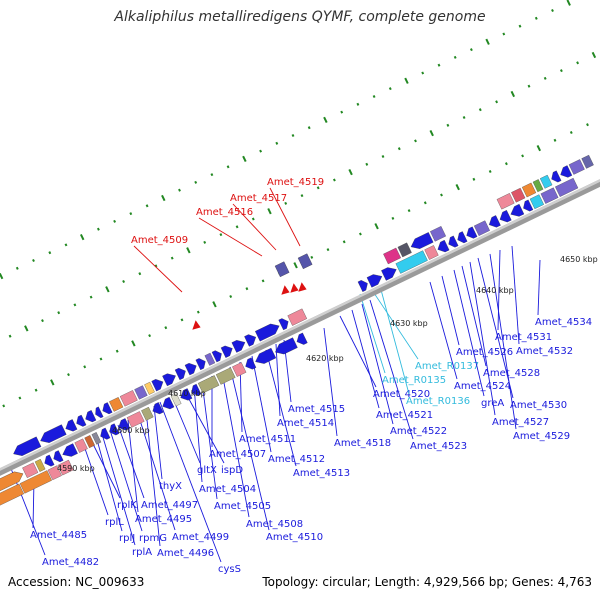 The width and height of the screenshot is (600, 600). Describe the element at coordinates (207, 470) in the screenshot. I see `gene-label: gltX` at that location.